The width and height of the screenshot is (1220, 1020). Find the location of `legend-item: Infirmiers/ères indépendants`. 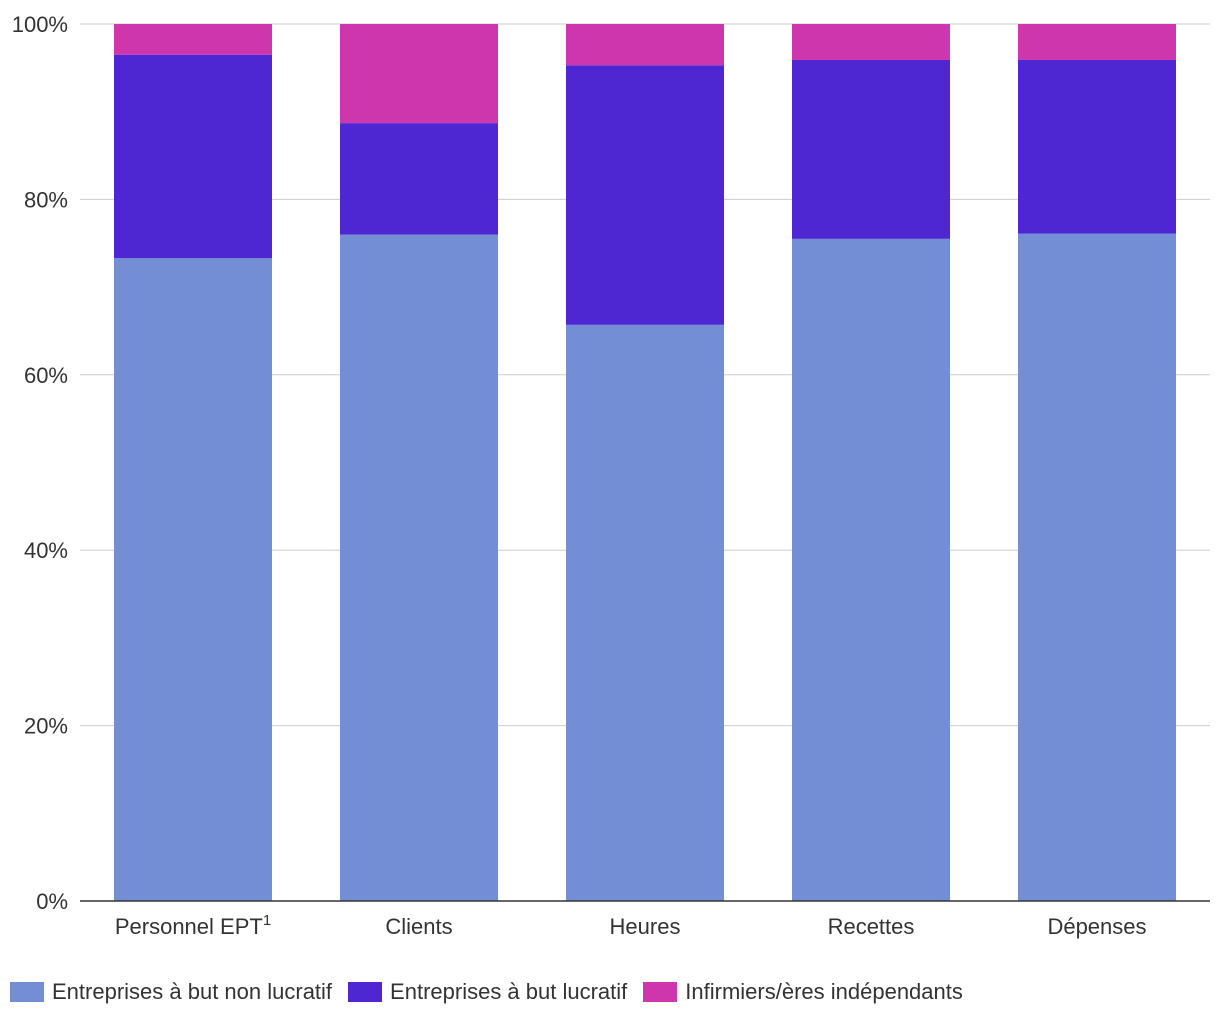

legend-item: Infirmiers/ères indépendants is located at coordinates (803, 992).